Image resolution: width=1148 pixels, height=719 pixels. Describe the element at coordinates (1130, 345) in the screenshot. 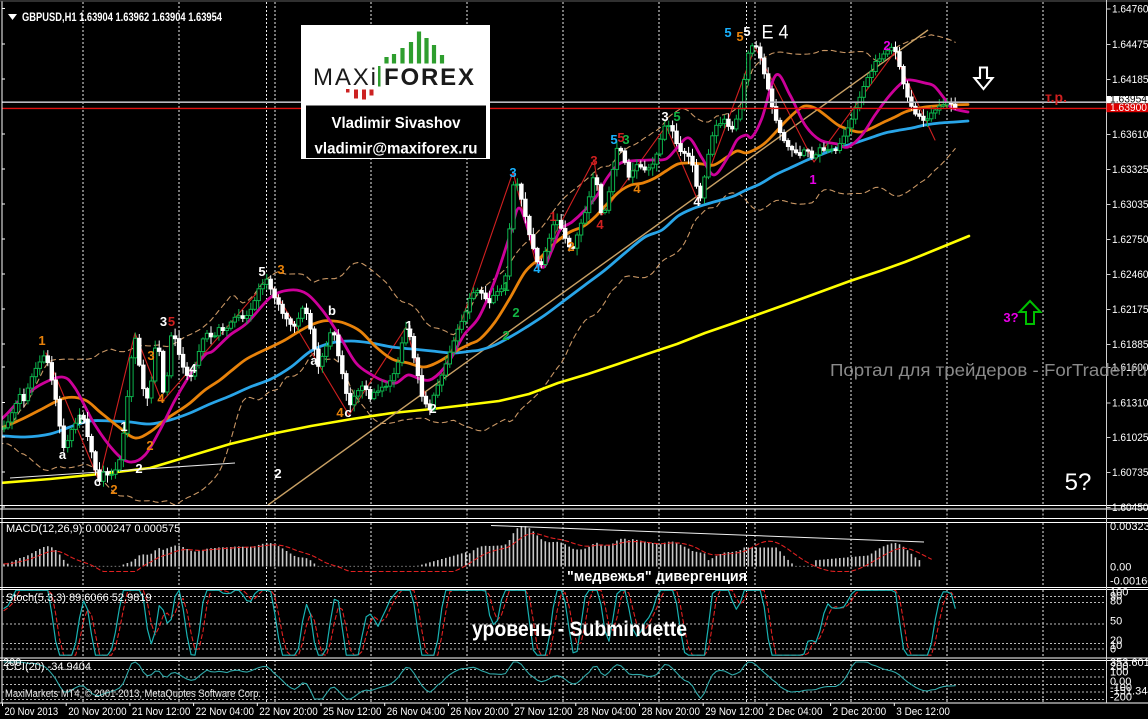

I see `svg-text: 1.61885` at that location.